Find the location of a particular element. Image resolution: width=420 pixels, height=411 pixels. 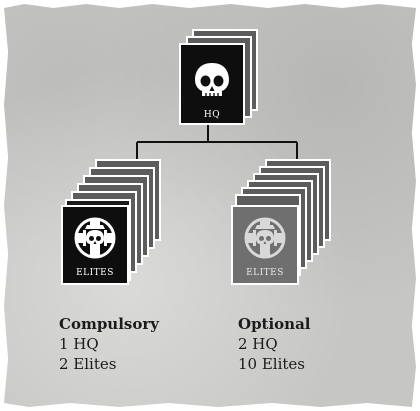

compulsory-card-label: ELITES is located at coordinates (95, 273).